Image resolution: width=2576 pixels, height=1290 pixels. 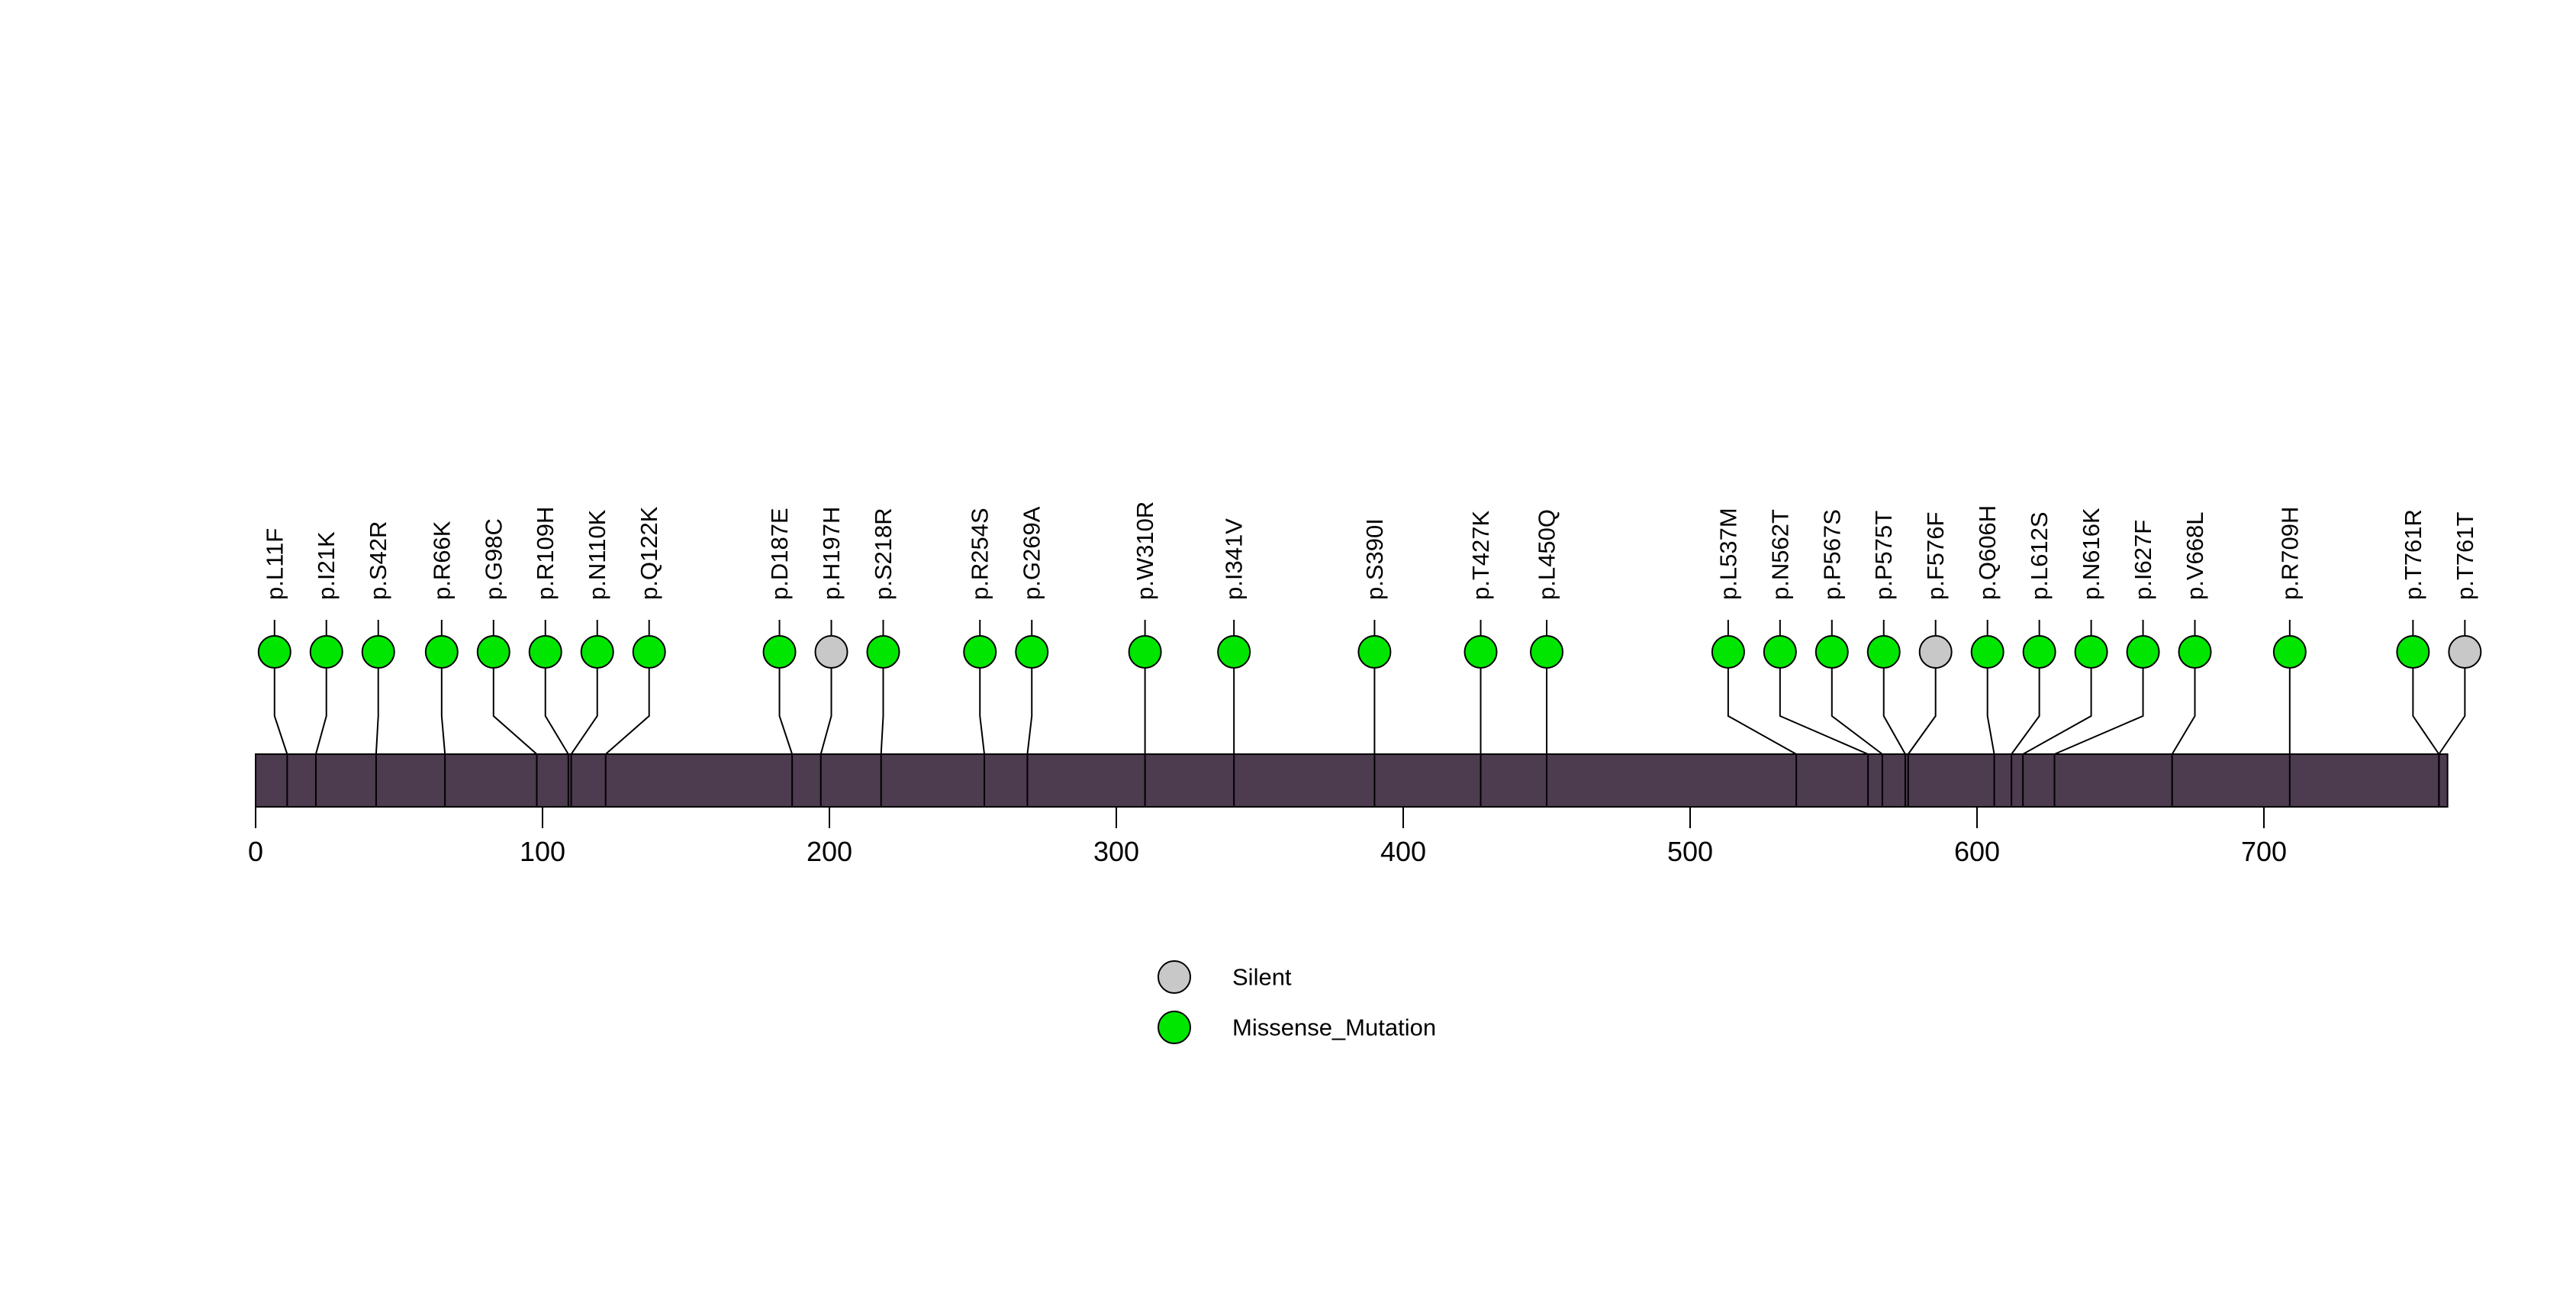 What do you see at coordinates (1403, 851) in the screenshot?
I see `axis-tick-label: 400` at bounding box center [1403, 851].